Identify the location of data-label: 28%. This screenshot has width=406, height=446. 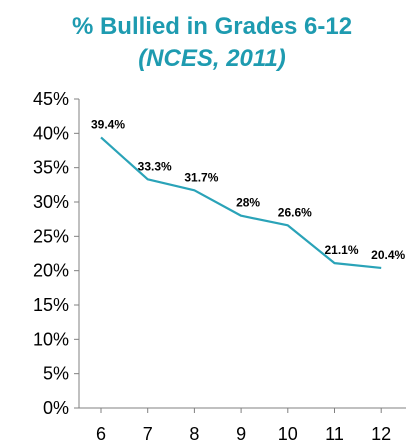
(248, 203).